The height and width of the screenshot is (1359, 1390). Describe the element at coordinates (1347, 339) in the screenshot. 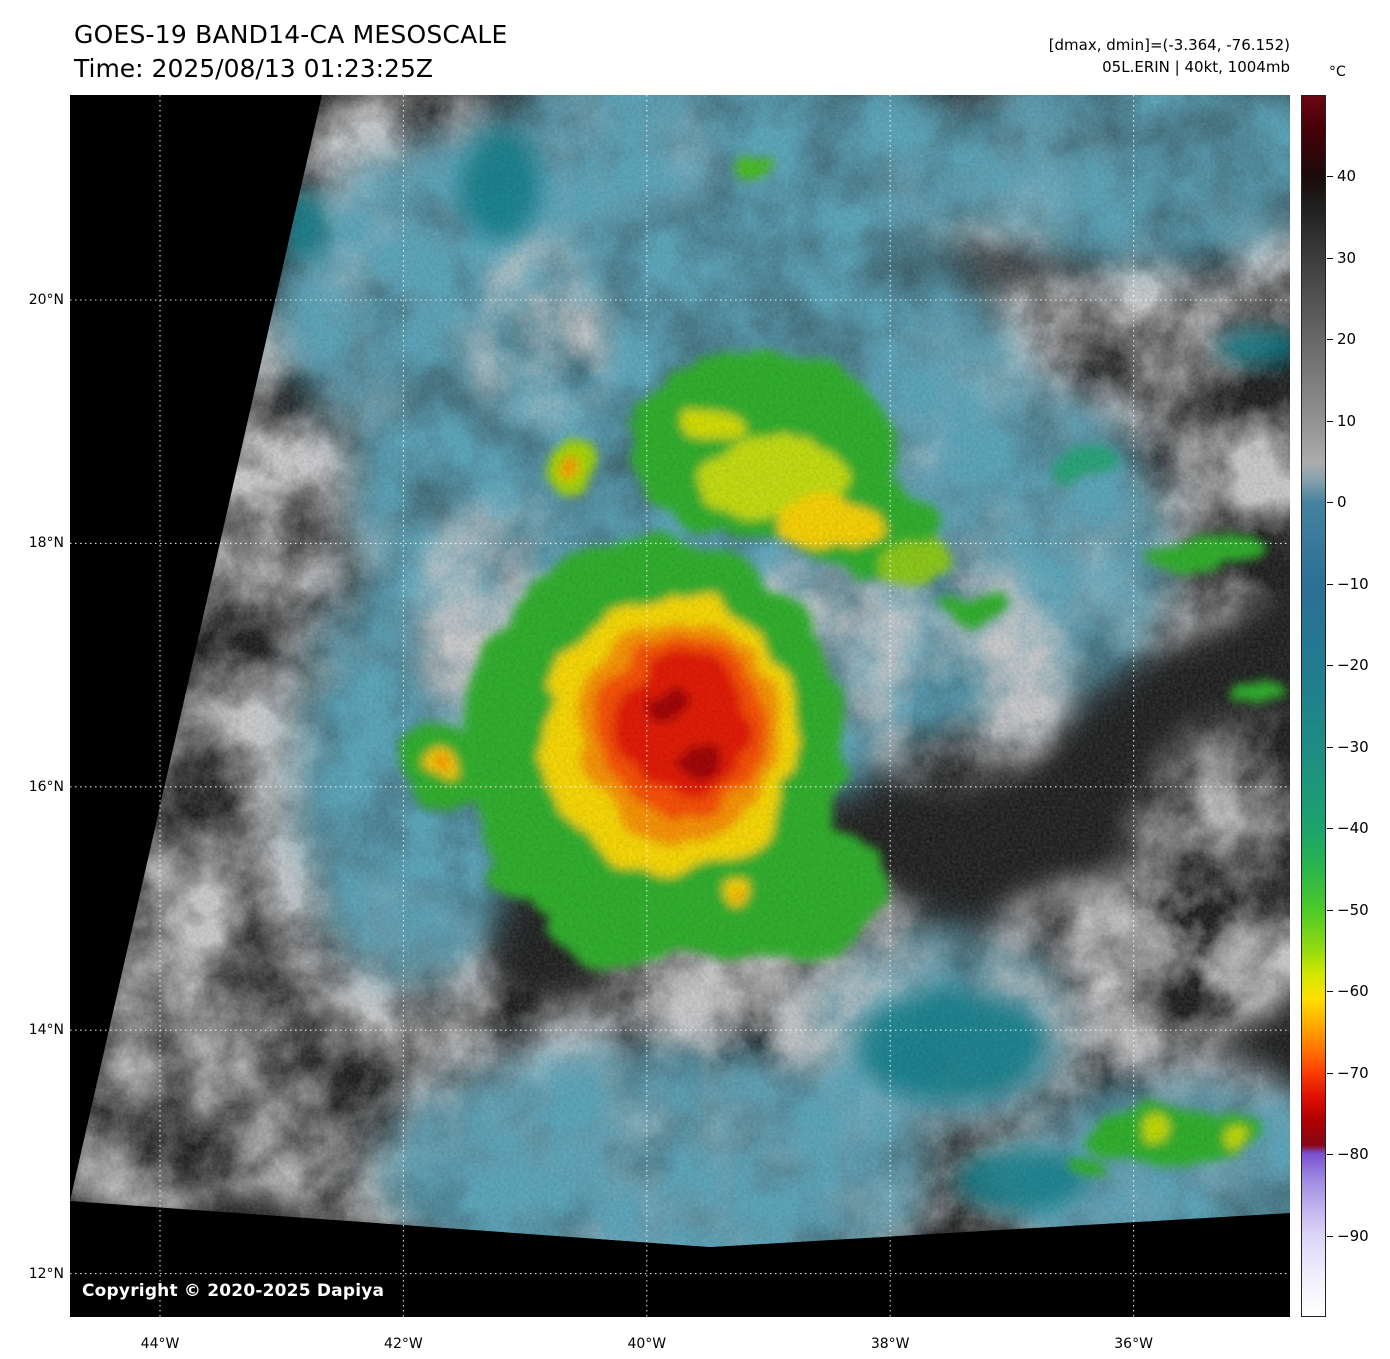

I see `colorbar-tick-label: 20` at that location.